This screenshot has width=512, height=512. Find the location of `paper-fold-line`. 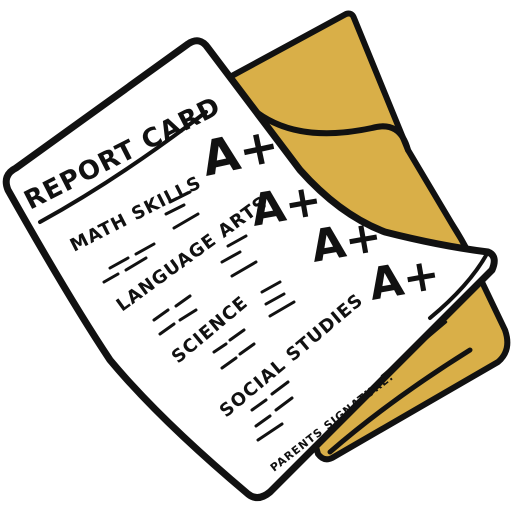

paper-fold-line is located at coordinates (459, 285).